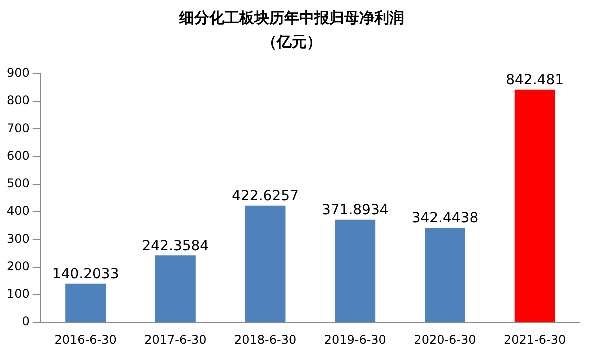  I want to click on data-label: 371.8934, so click(355, 210).